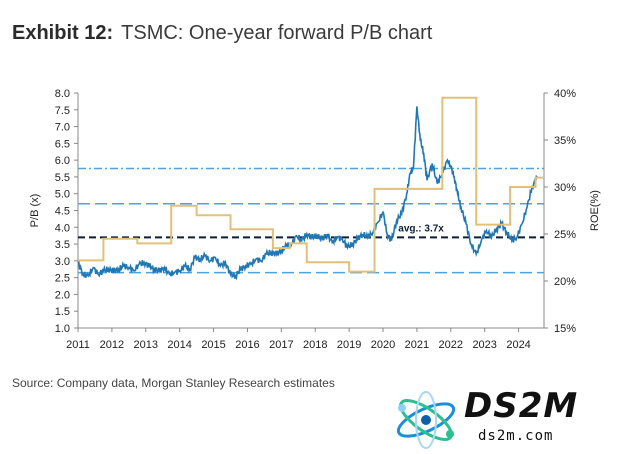  Describe the element at coordinates (518, 345) in the screenshot. I see `x-tick-label: 2024` at that location.